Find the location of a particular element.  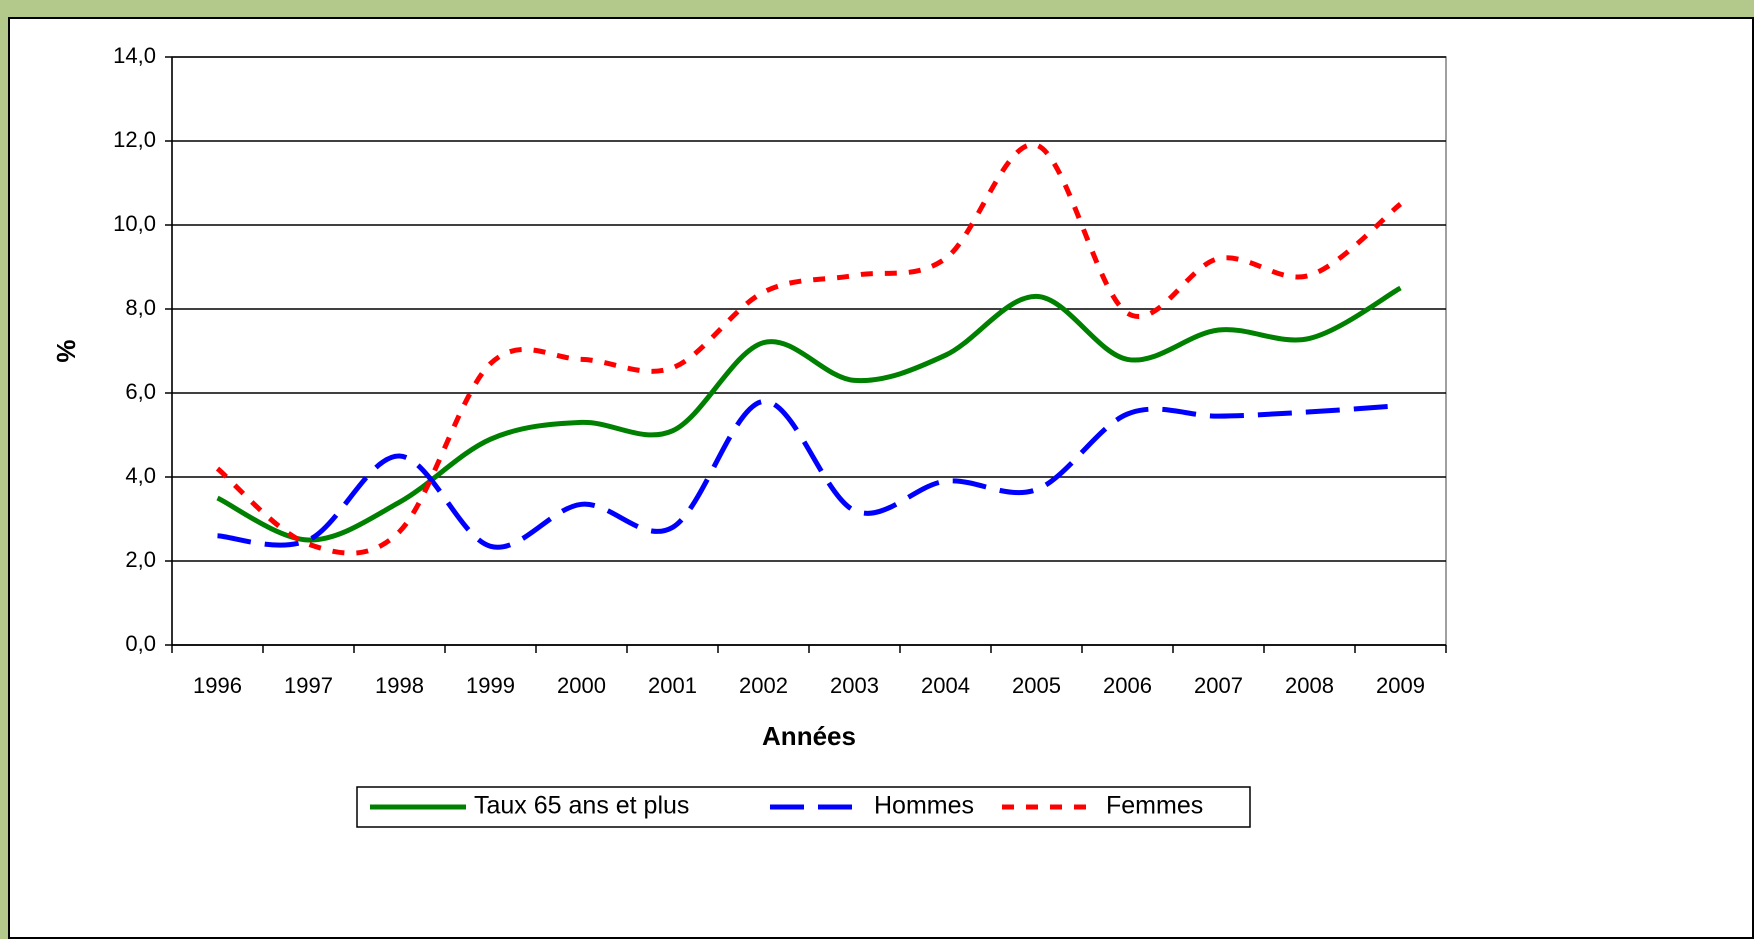

y-tick-label: 0,0 is located at coordinates (140, 643).